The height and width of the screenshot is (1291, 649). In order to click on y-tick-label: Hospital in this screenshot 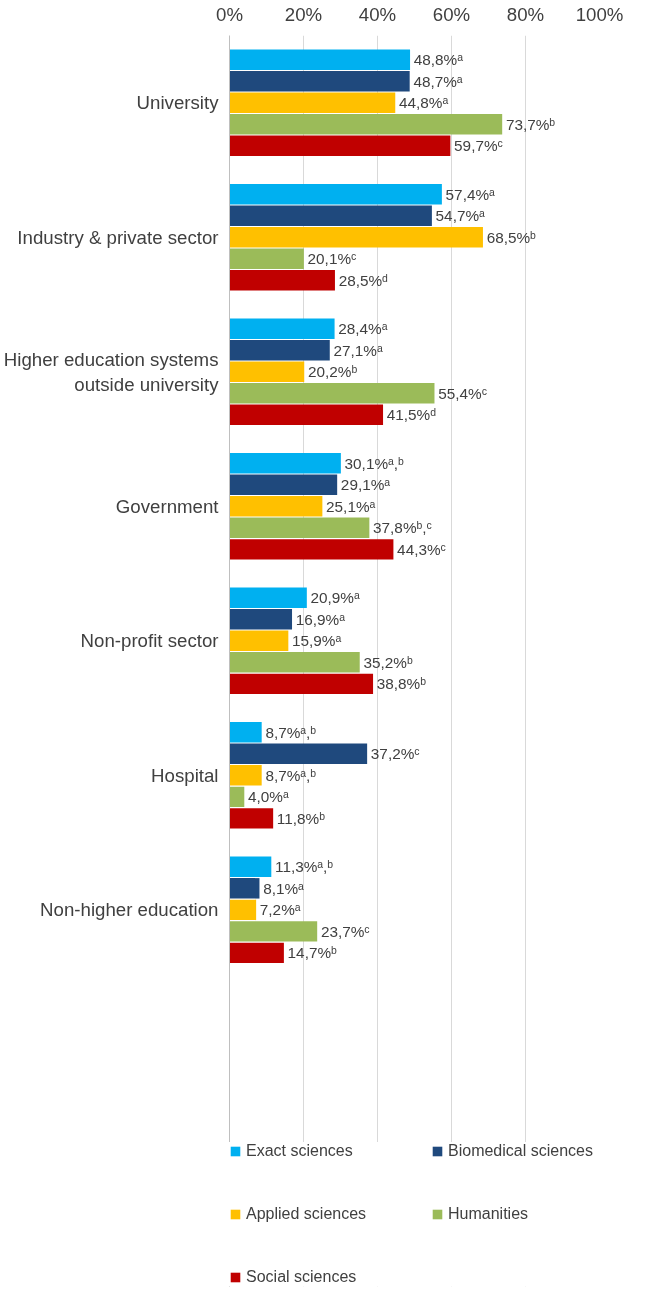, I will do `click(185, 775)`.